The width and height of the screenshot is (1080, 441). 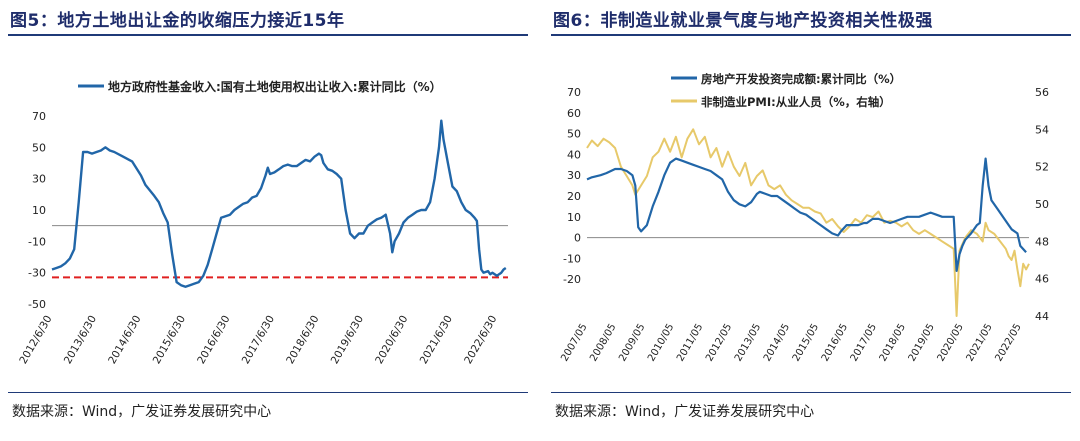 What do you see at coordinates (37, 241) in the screenshot?
I see `y-tick-label: -10` at bounding box center [37, 241].